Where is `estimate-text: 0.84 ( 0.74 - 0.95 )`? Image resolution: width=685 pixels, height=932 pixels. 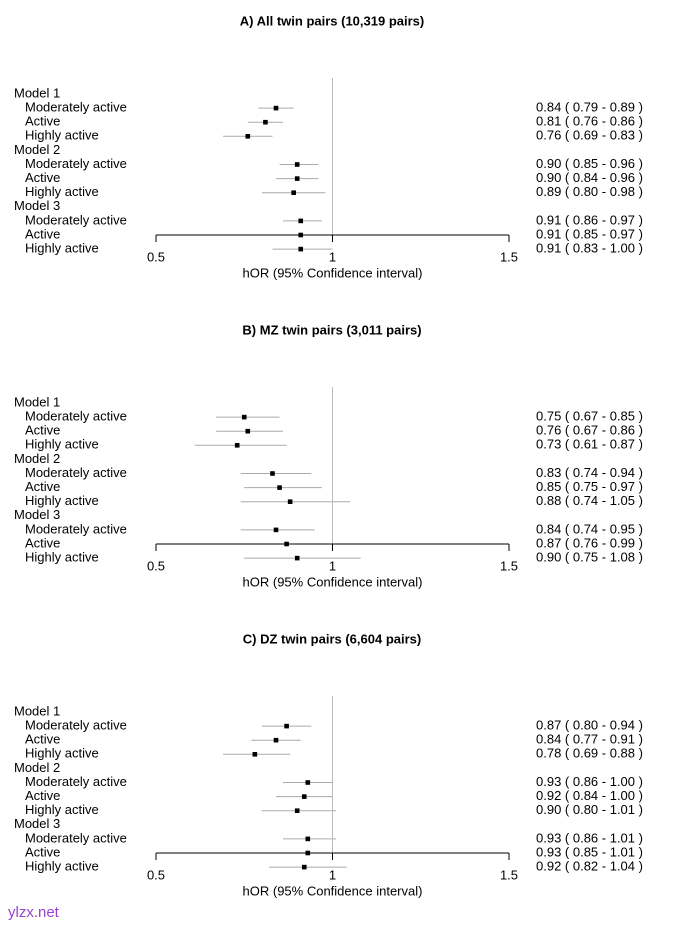 estimate-text: 0.84 ( 0.74 - 0.95 ) is located at coordinates (589, 528).